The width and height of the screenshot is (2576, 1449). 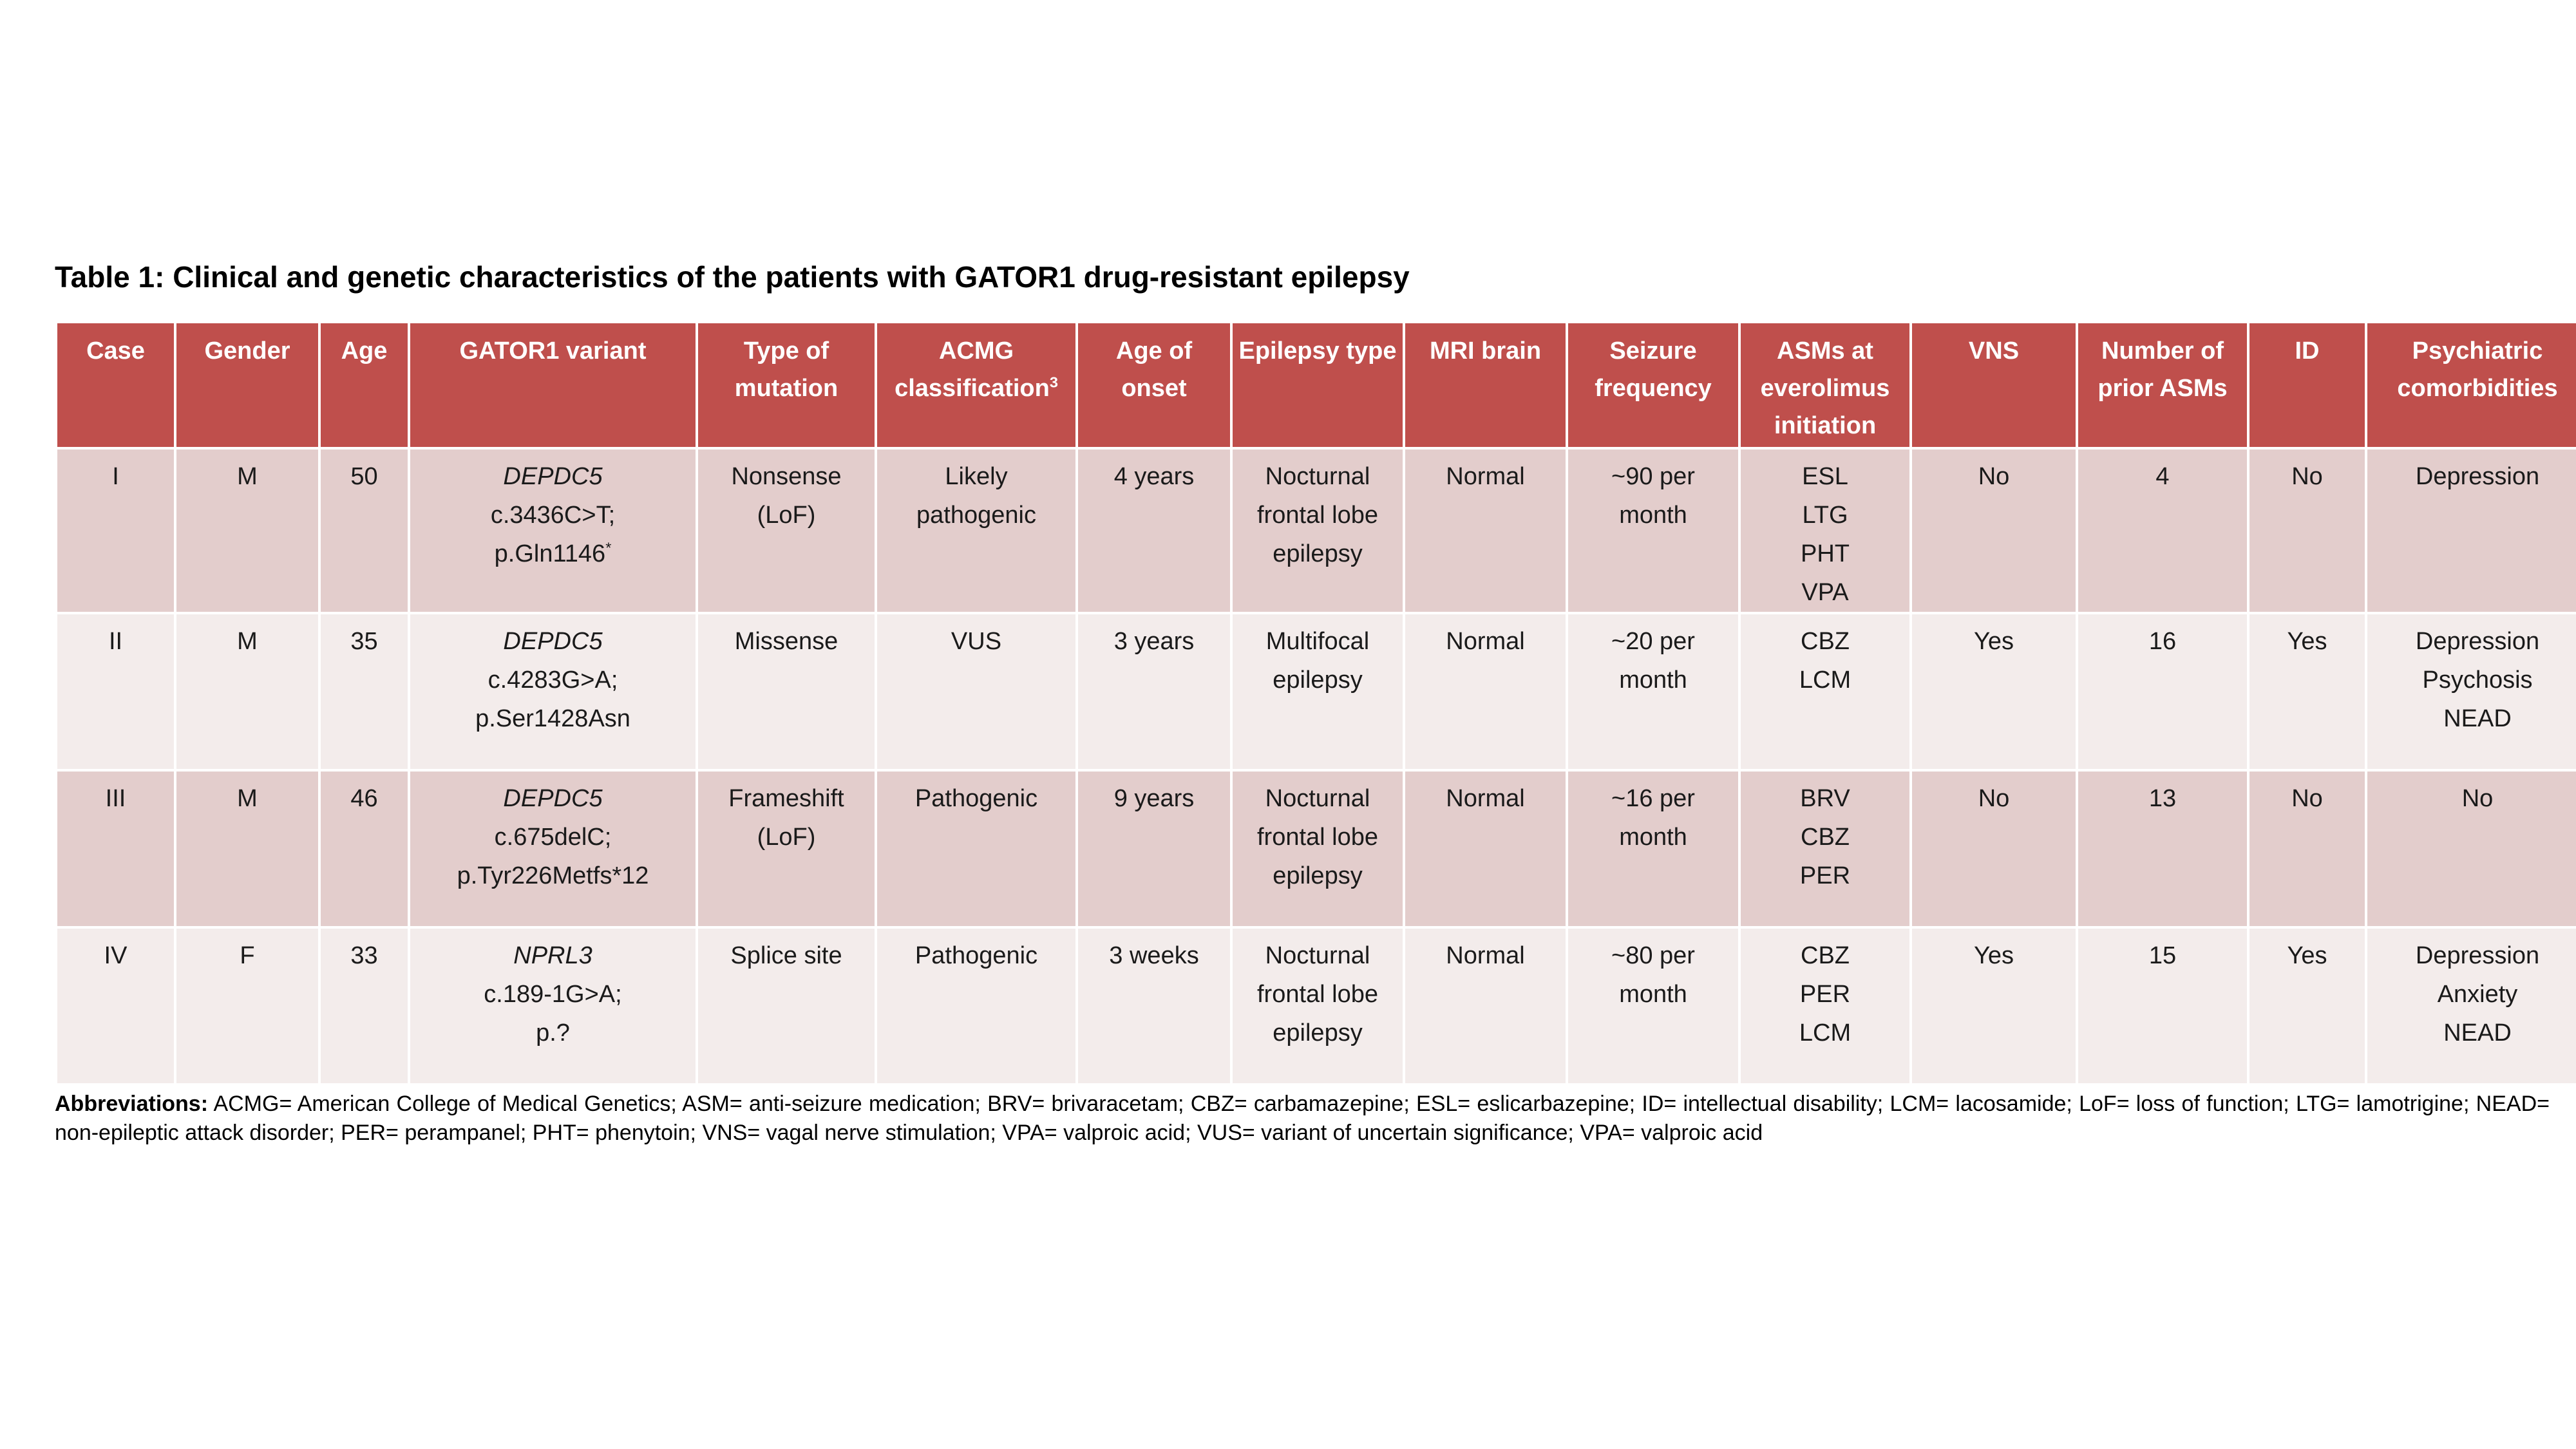 I want to click on column-header: VNS, so click(x=1994, y=385).